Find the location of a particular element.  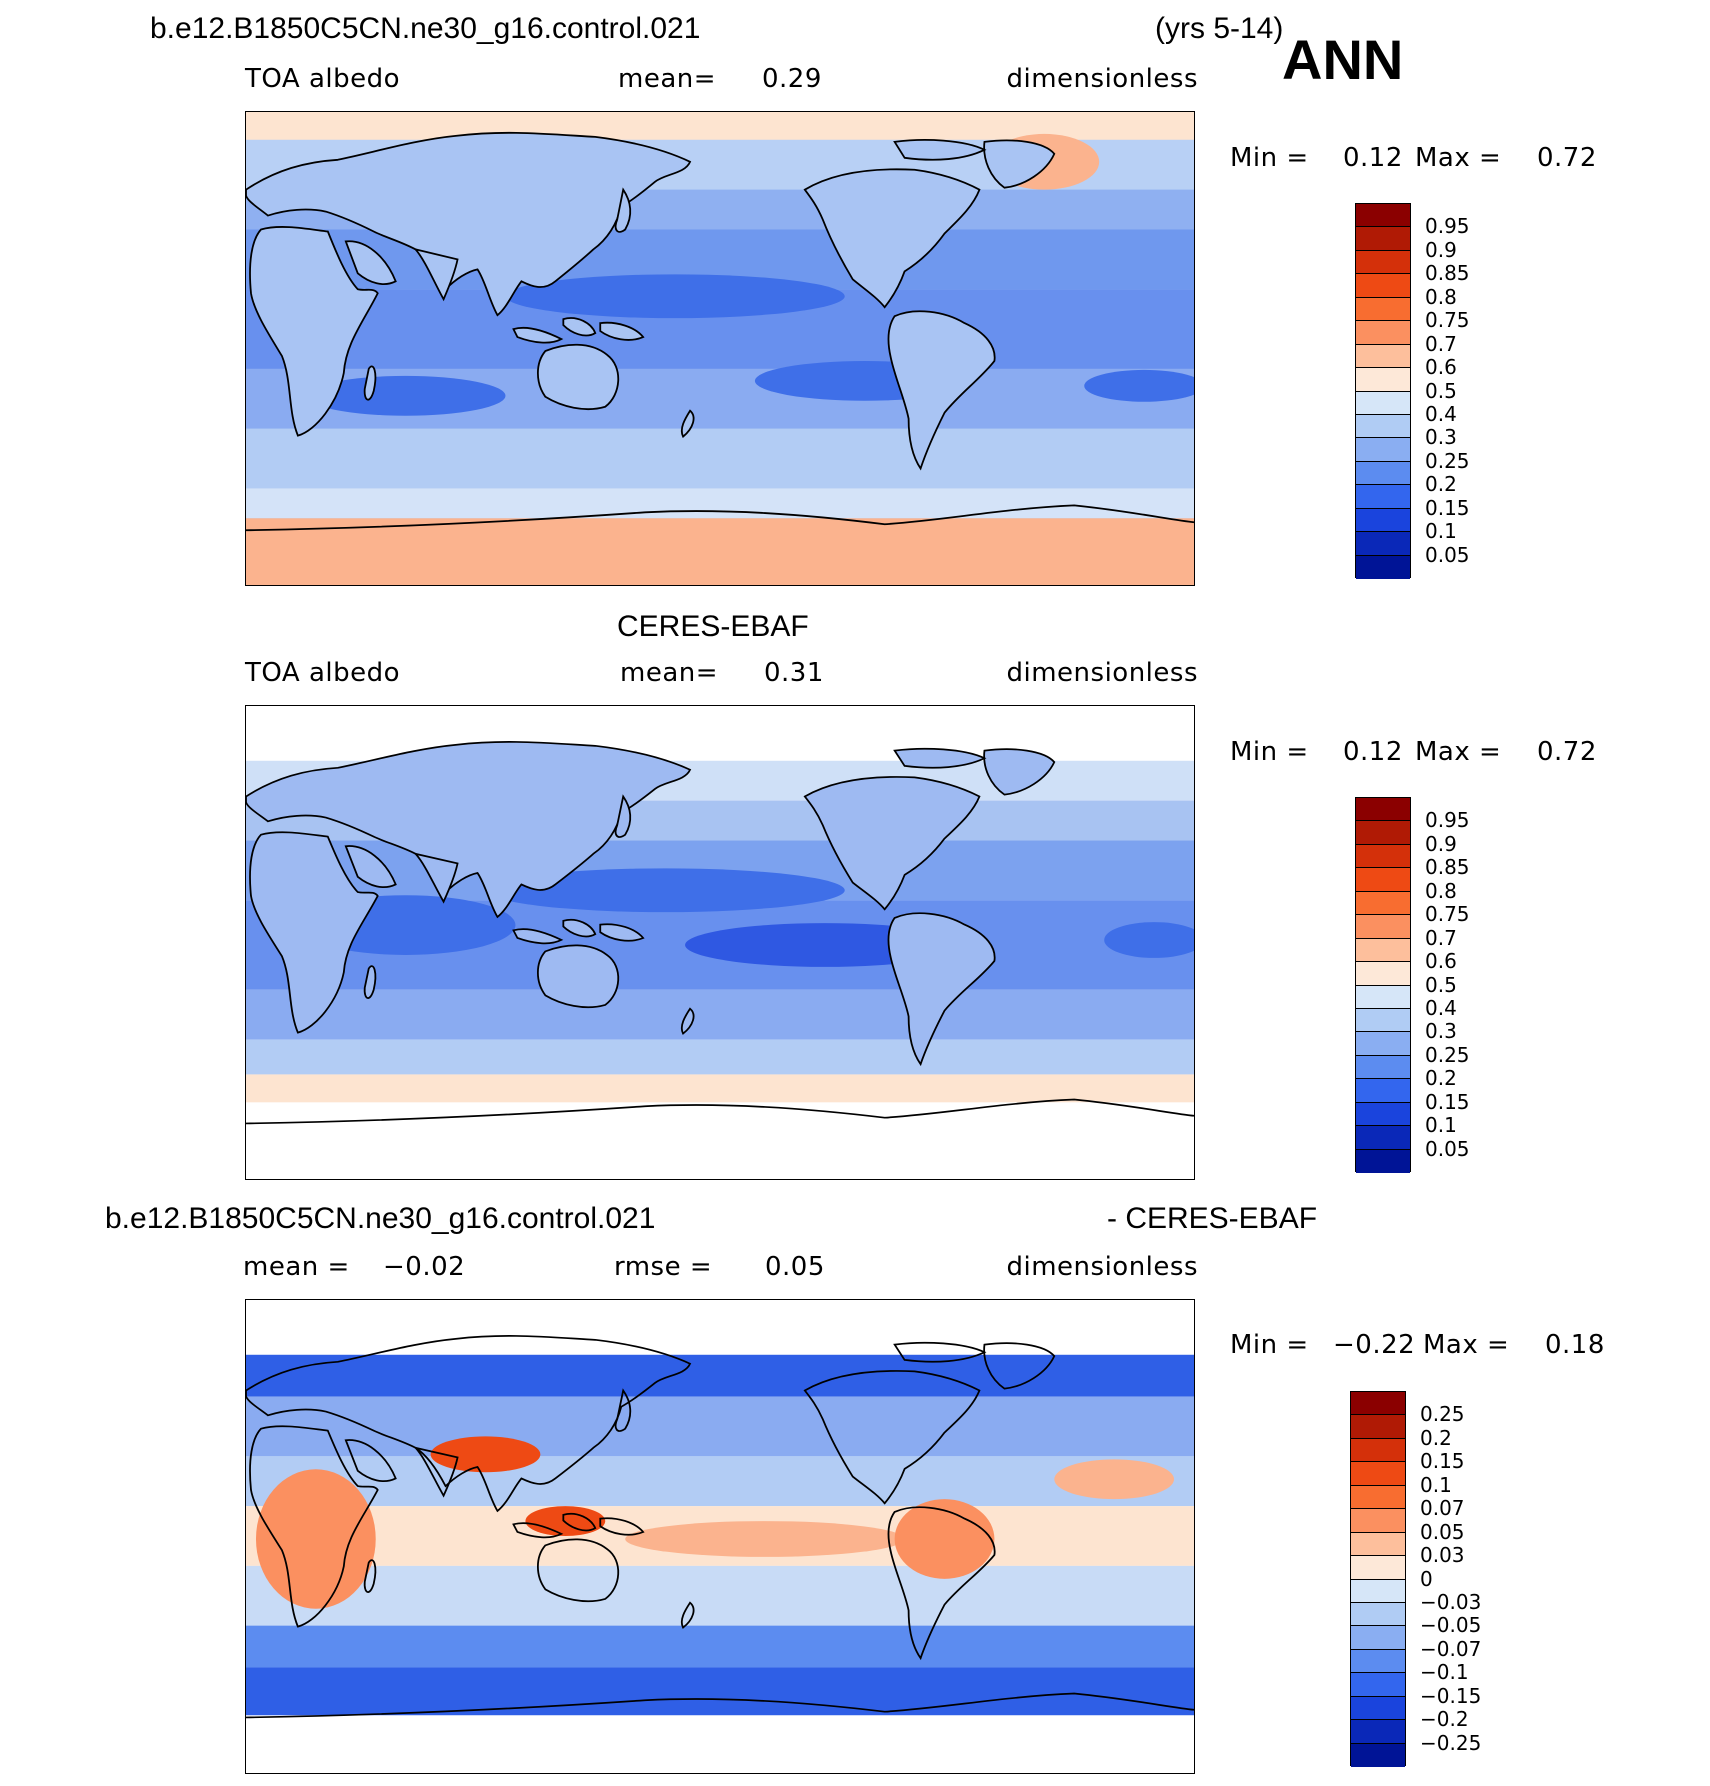

panel2-min-value: 0.12 is located at coordinates (1373, 752).